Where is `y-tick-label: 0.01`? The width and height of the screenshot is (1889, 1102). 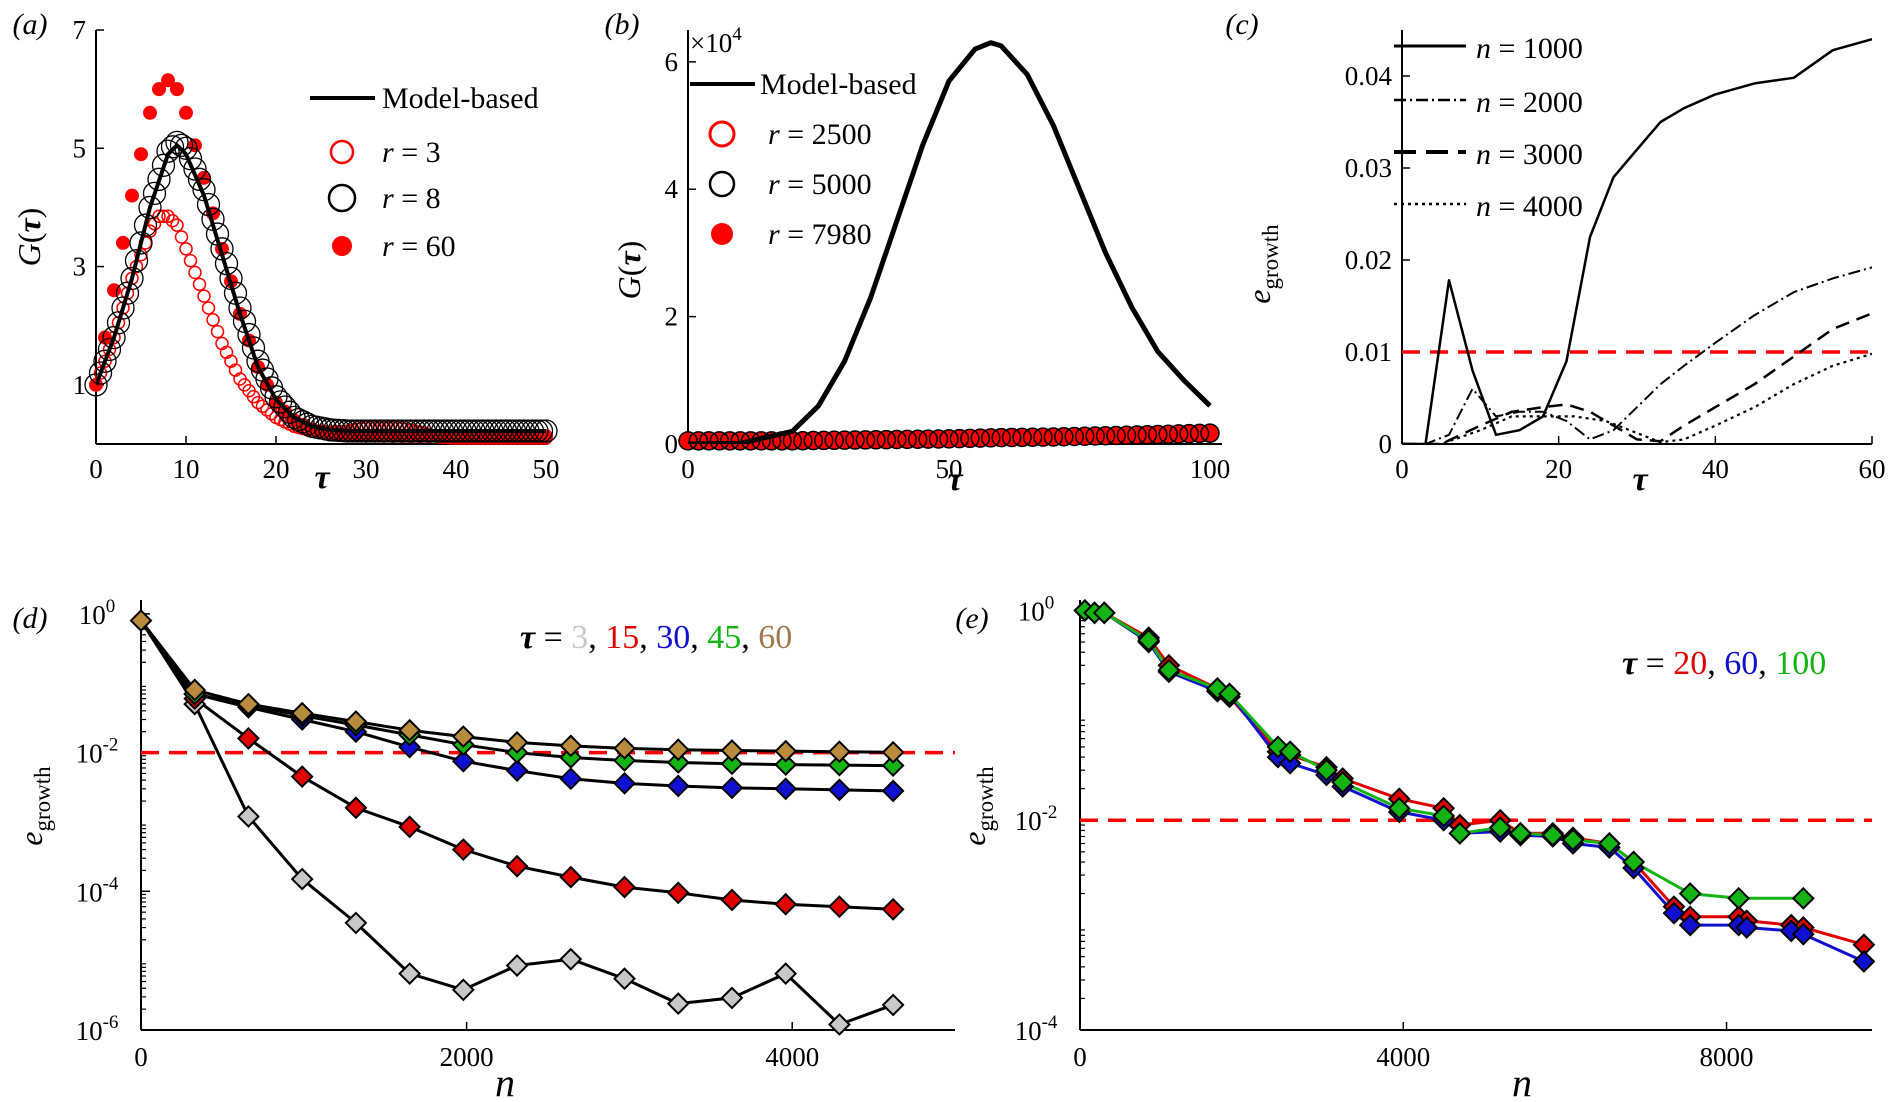 y-tick-label: 0.01 is located at coordinates (1368, 352).